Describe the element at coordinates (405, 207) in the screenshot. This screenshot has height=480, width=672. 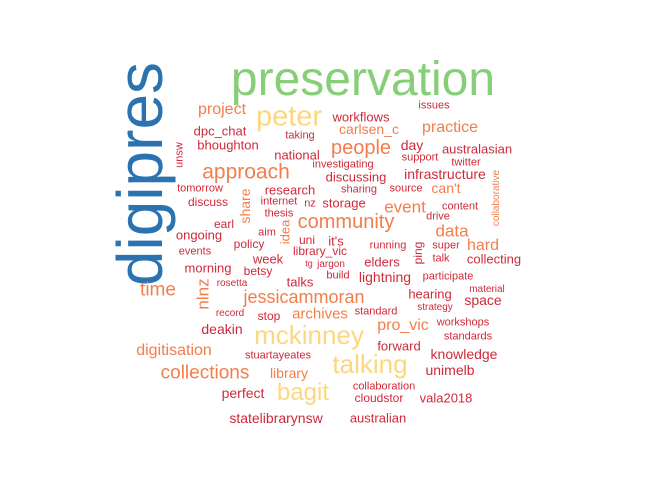
I see `word-event: event` at that location.